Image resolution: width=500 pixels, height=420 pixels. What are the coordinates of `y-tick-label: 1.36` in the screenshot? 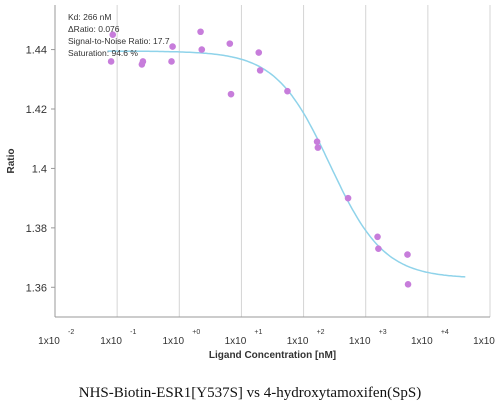 It's located at (36, 288).